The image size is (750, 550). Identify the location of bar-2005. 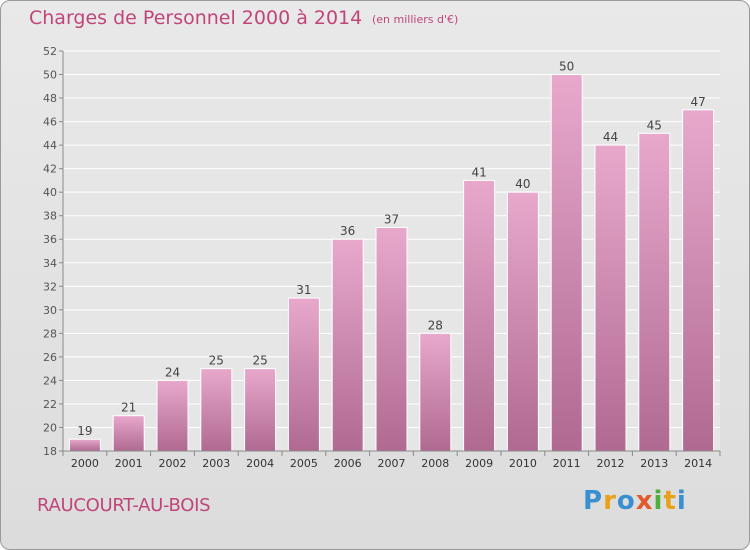
(303, 374).